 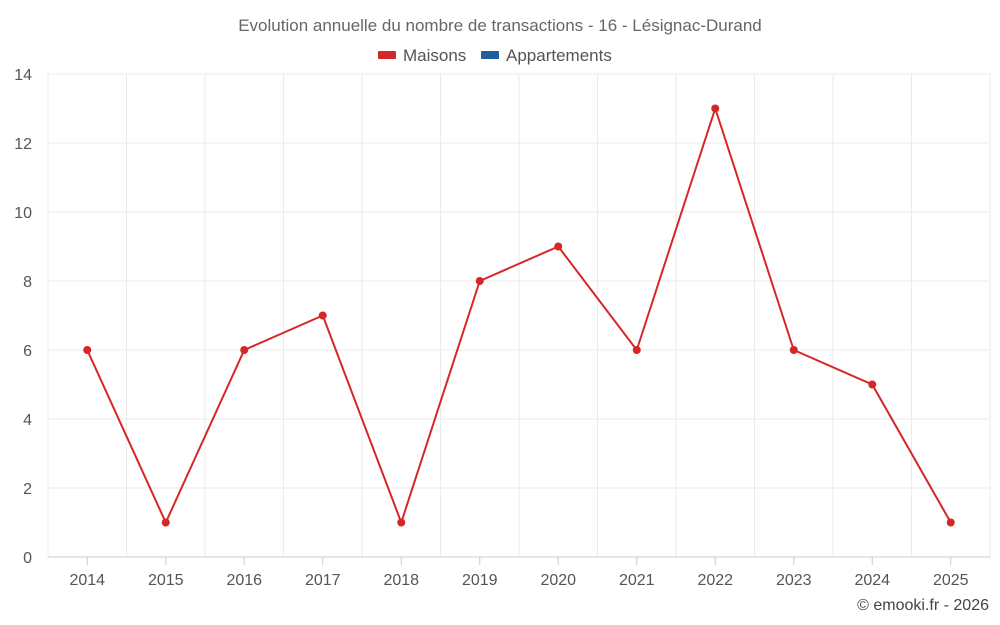 I want to click on x-tick-label: 2016, so click(x=244, y=580).